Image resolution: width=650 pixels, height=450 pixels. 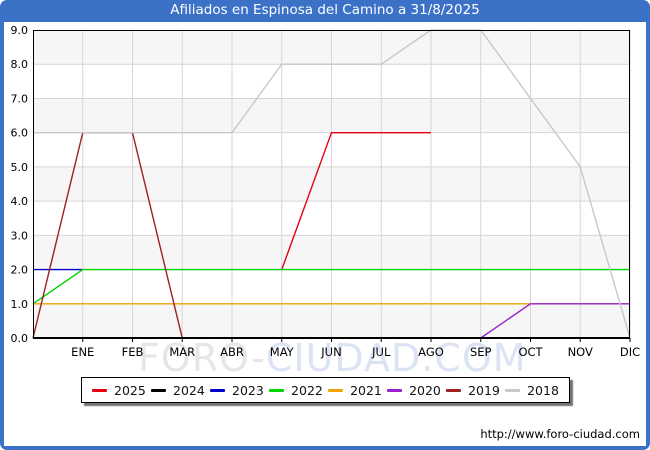 I want to click on y-tick-label: 9.0, so click(x=20, y=30).